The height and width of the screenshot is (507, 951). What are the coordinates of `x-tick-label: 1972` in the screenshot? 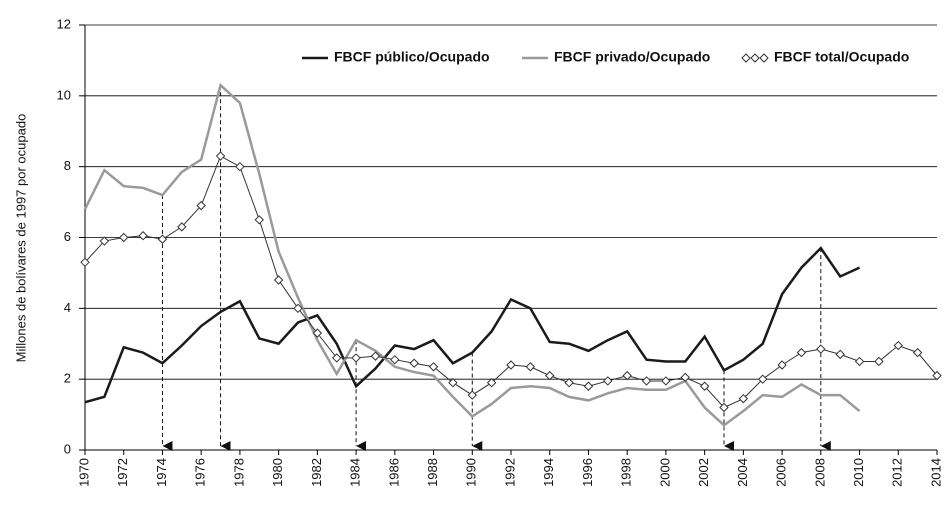 It's located at (122, 472).